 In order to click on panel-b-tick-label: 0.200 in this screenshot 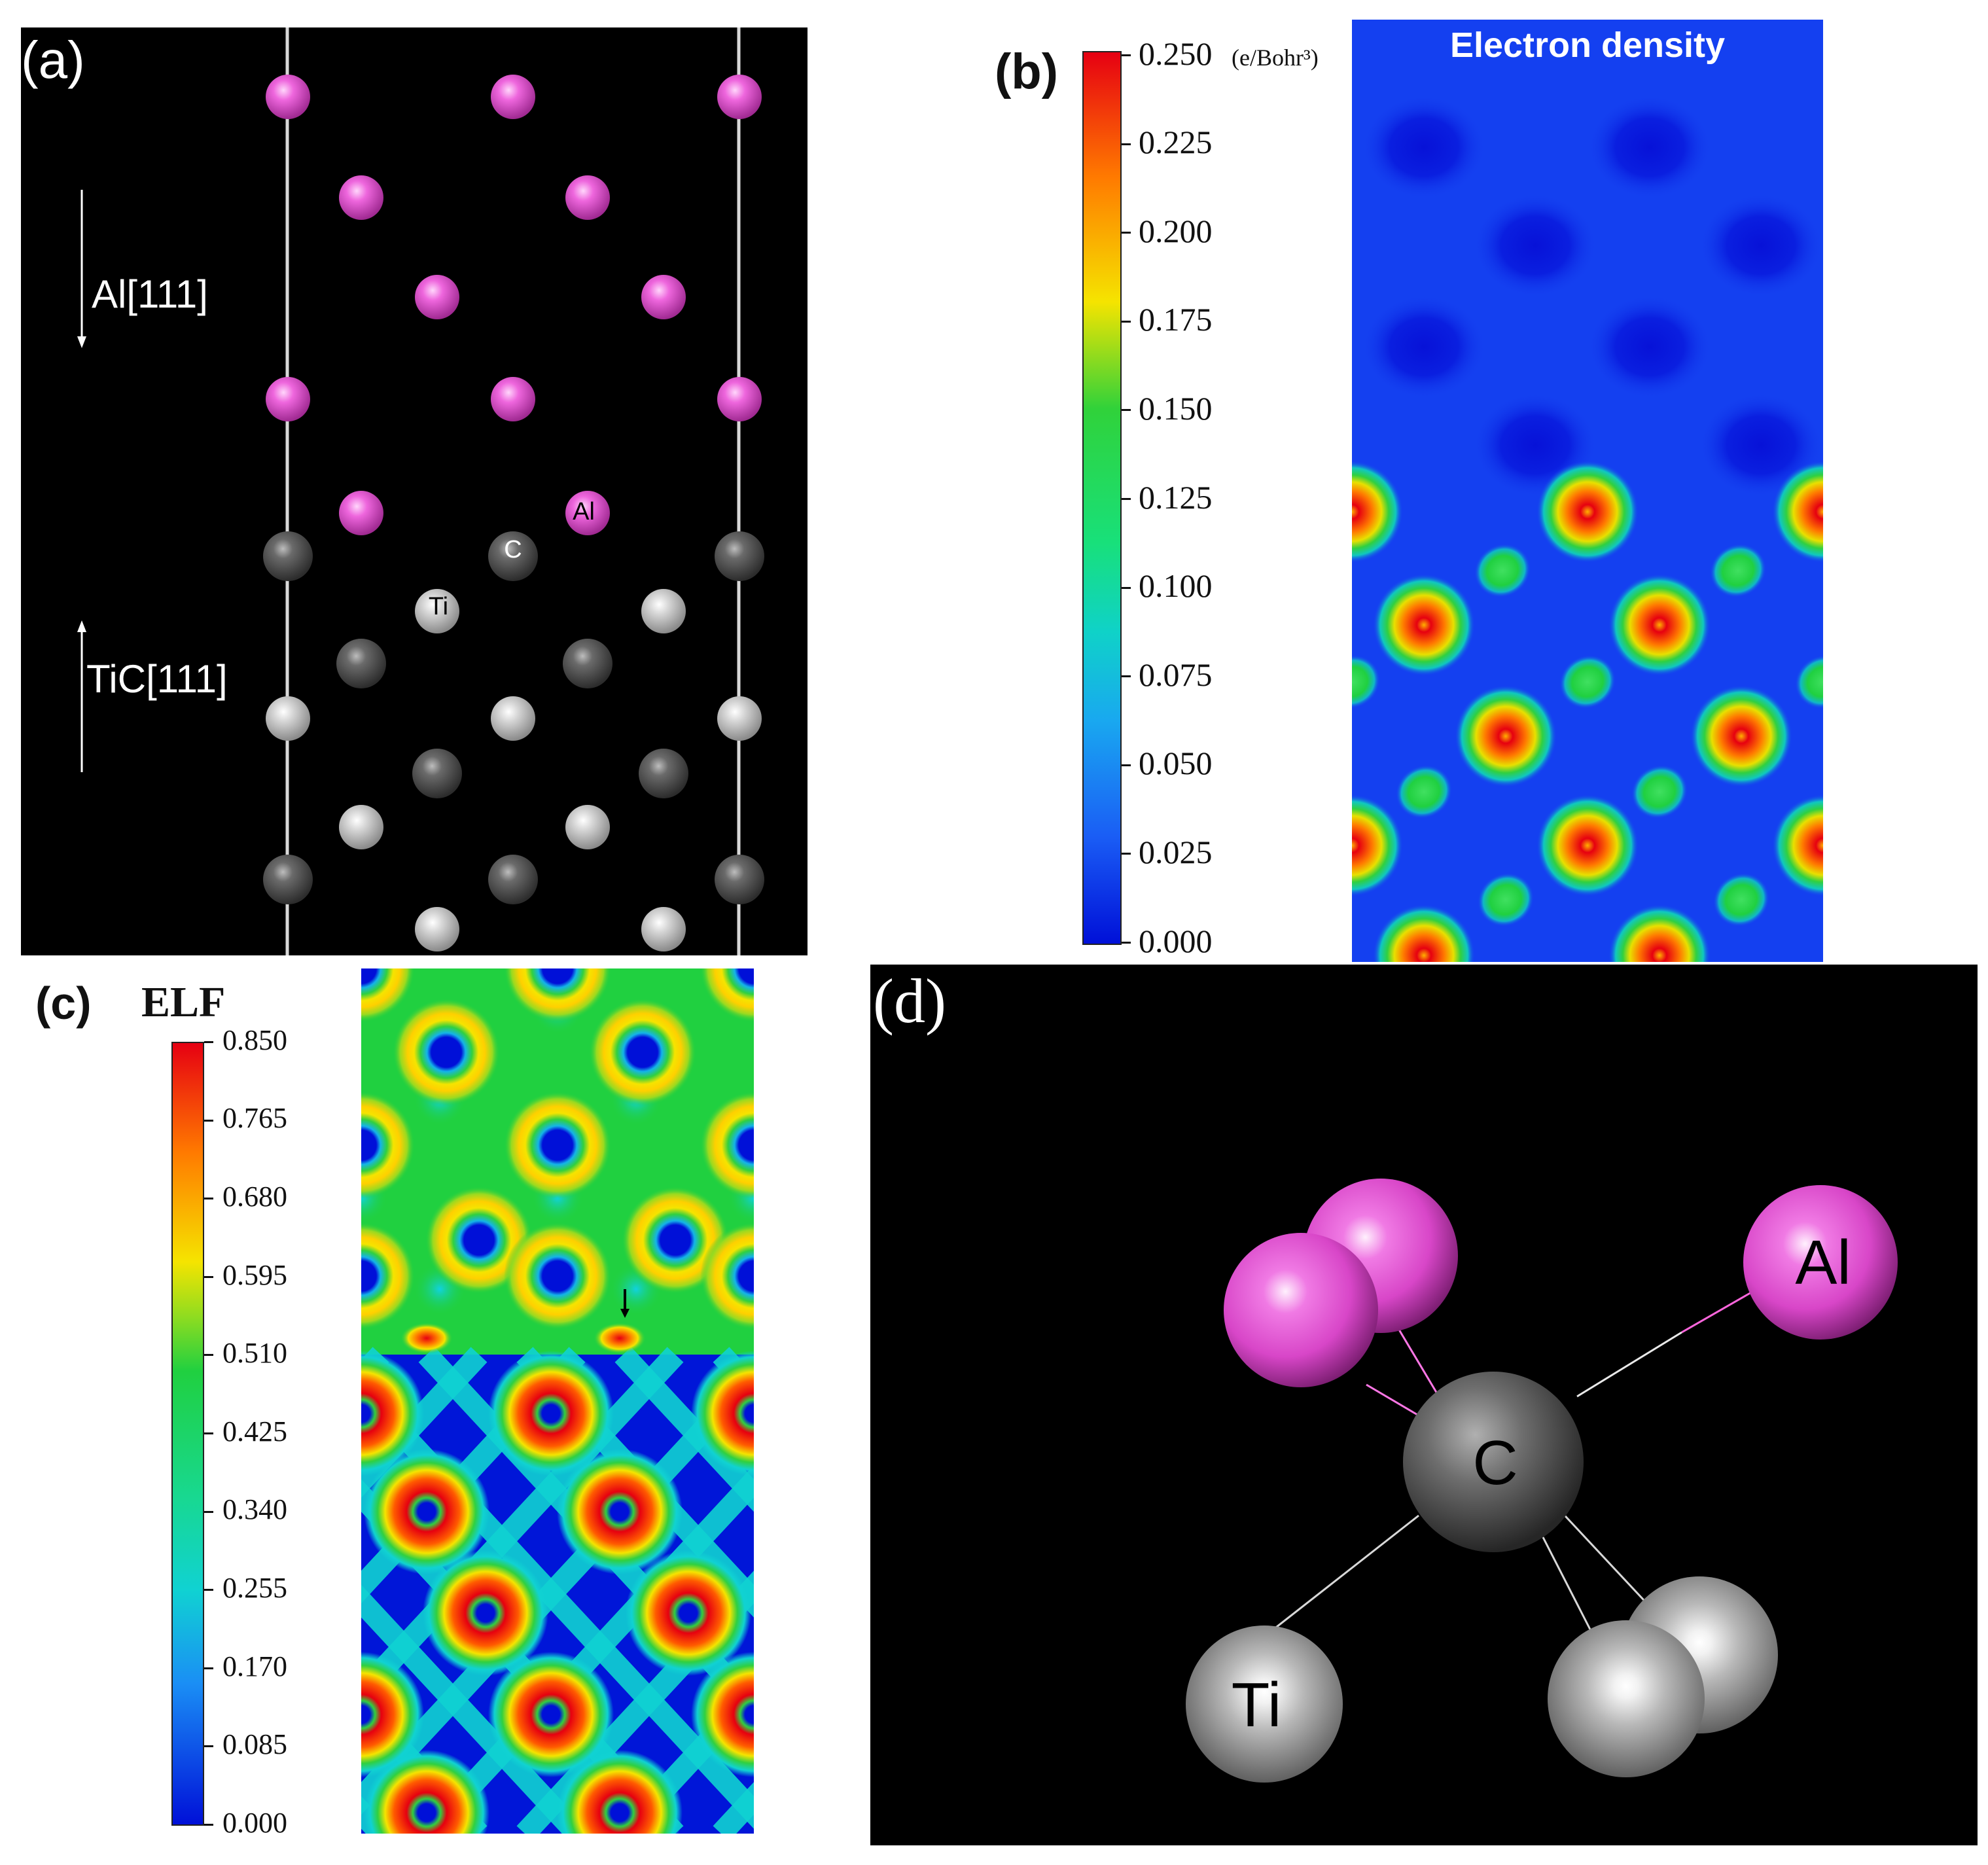, I will do `click(1176, 230)`.